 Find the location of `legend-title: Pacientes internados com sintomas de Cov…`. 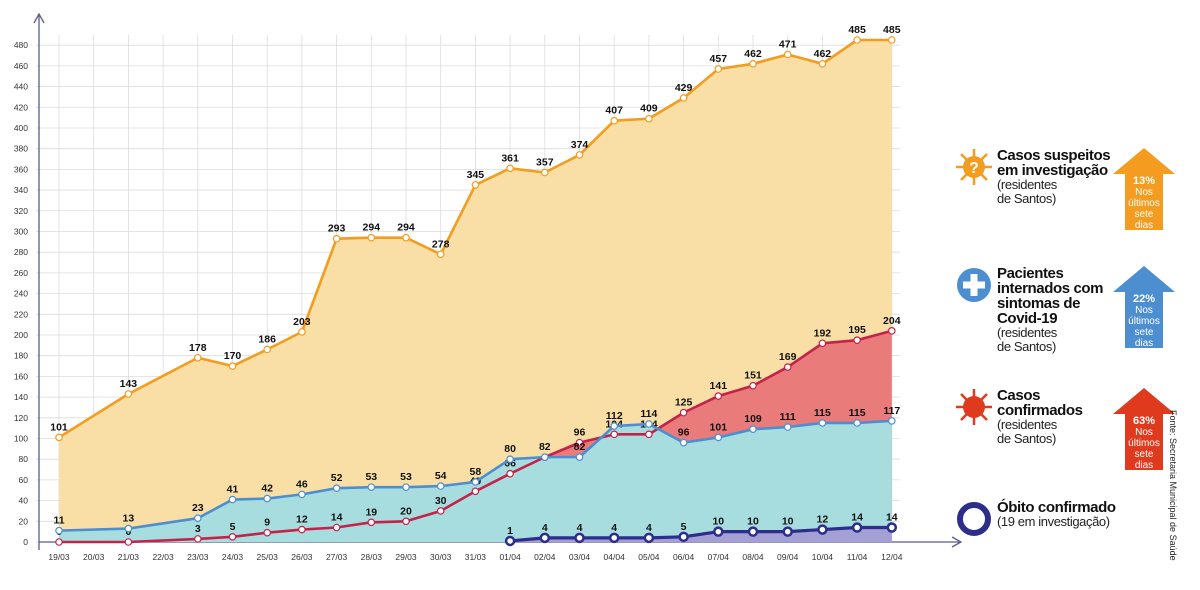

legend-title: Pacientes internados com sintomas de Cov… is located at coordinates (1062, 310).